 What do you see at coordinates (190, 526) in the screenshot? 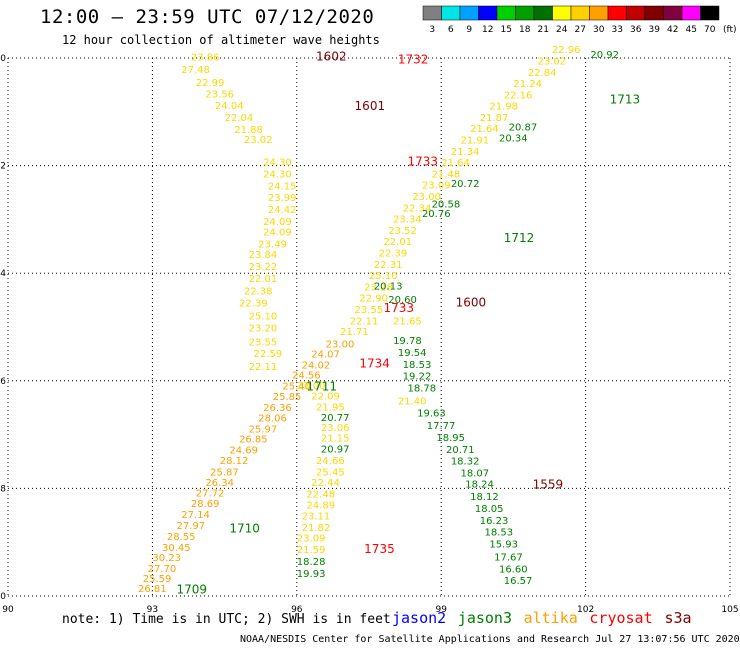
I see `wave-height-label: 27.97` at bounding box center [190, 526].